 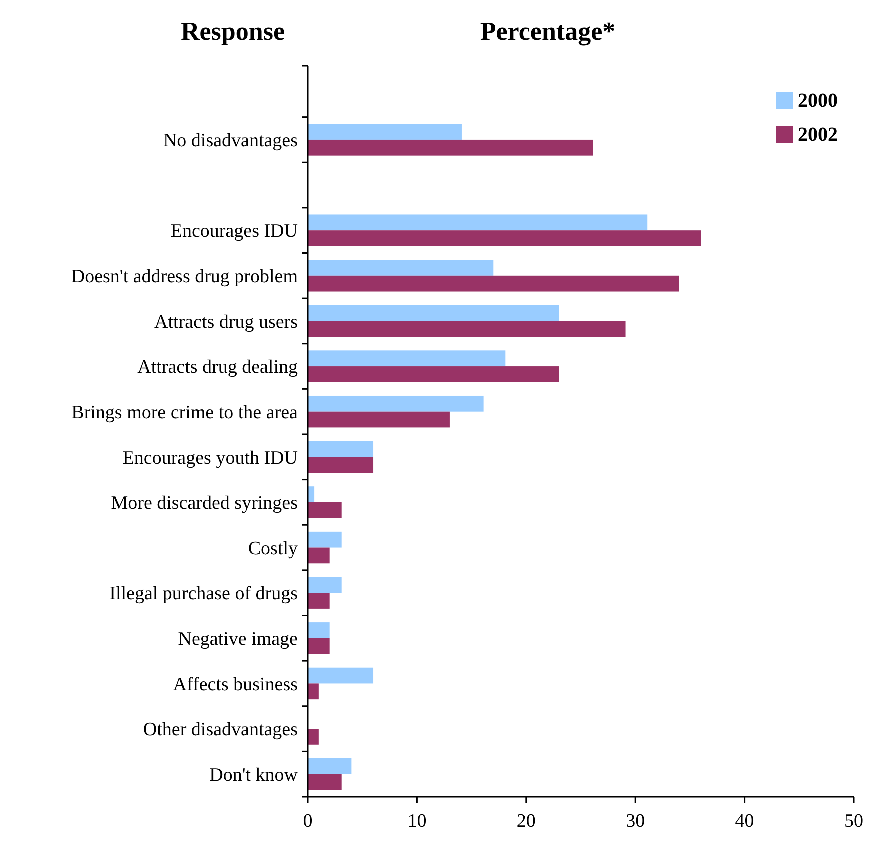 I want to click on x-tick-label: 30, so click(x=636, y=821).